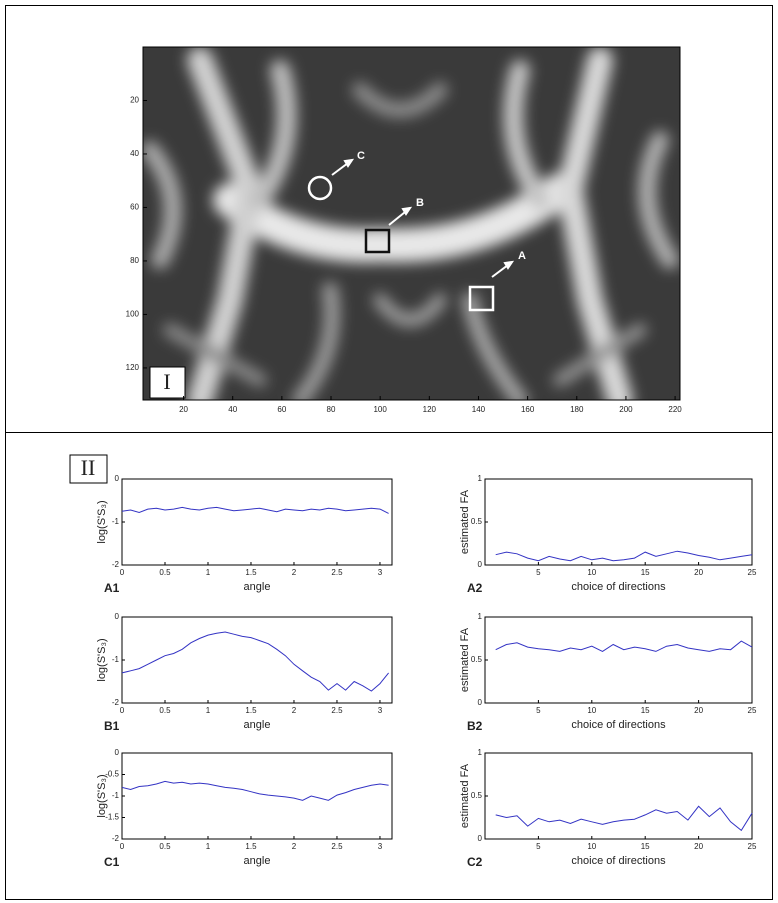  Describe the element at coordinates (133, 367) in the screenshot. I see `y-tick-label: 120` at that location.